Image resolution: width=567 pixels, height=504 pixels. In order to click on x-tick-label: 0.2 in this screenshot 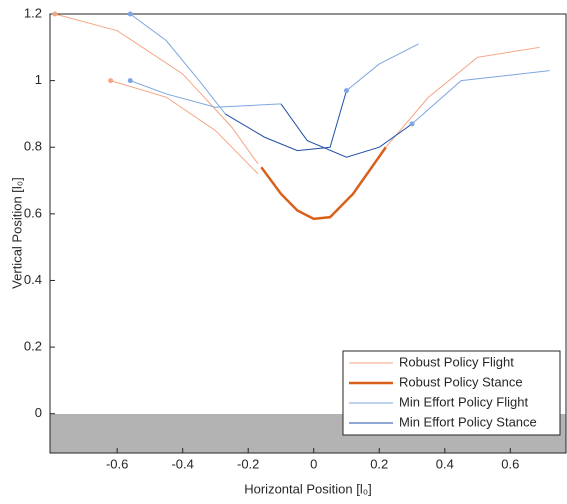, I will do `click(379, 463)`.